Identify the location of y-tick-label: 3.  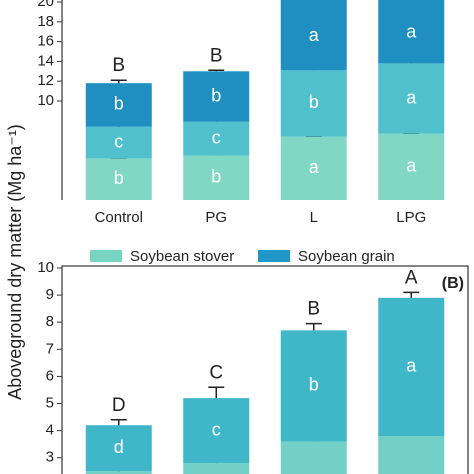
(50, 457).